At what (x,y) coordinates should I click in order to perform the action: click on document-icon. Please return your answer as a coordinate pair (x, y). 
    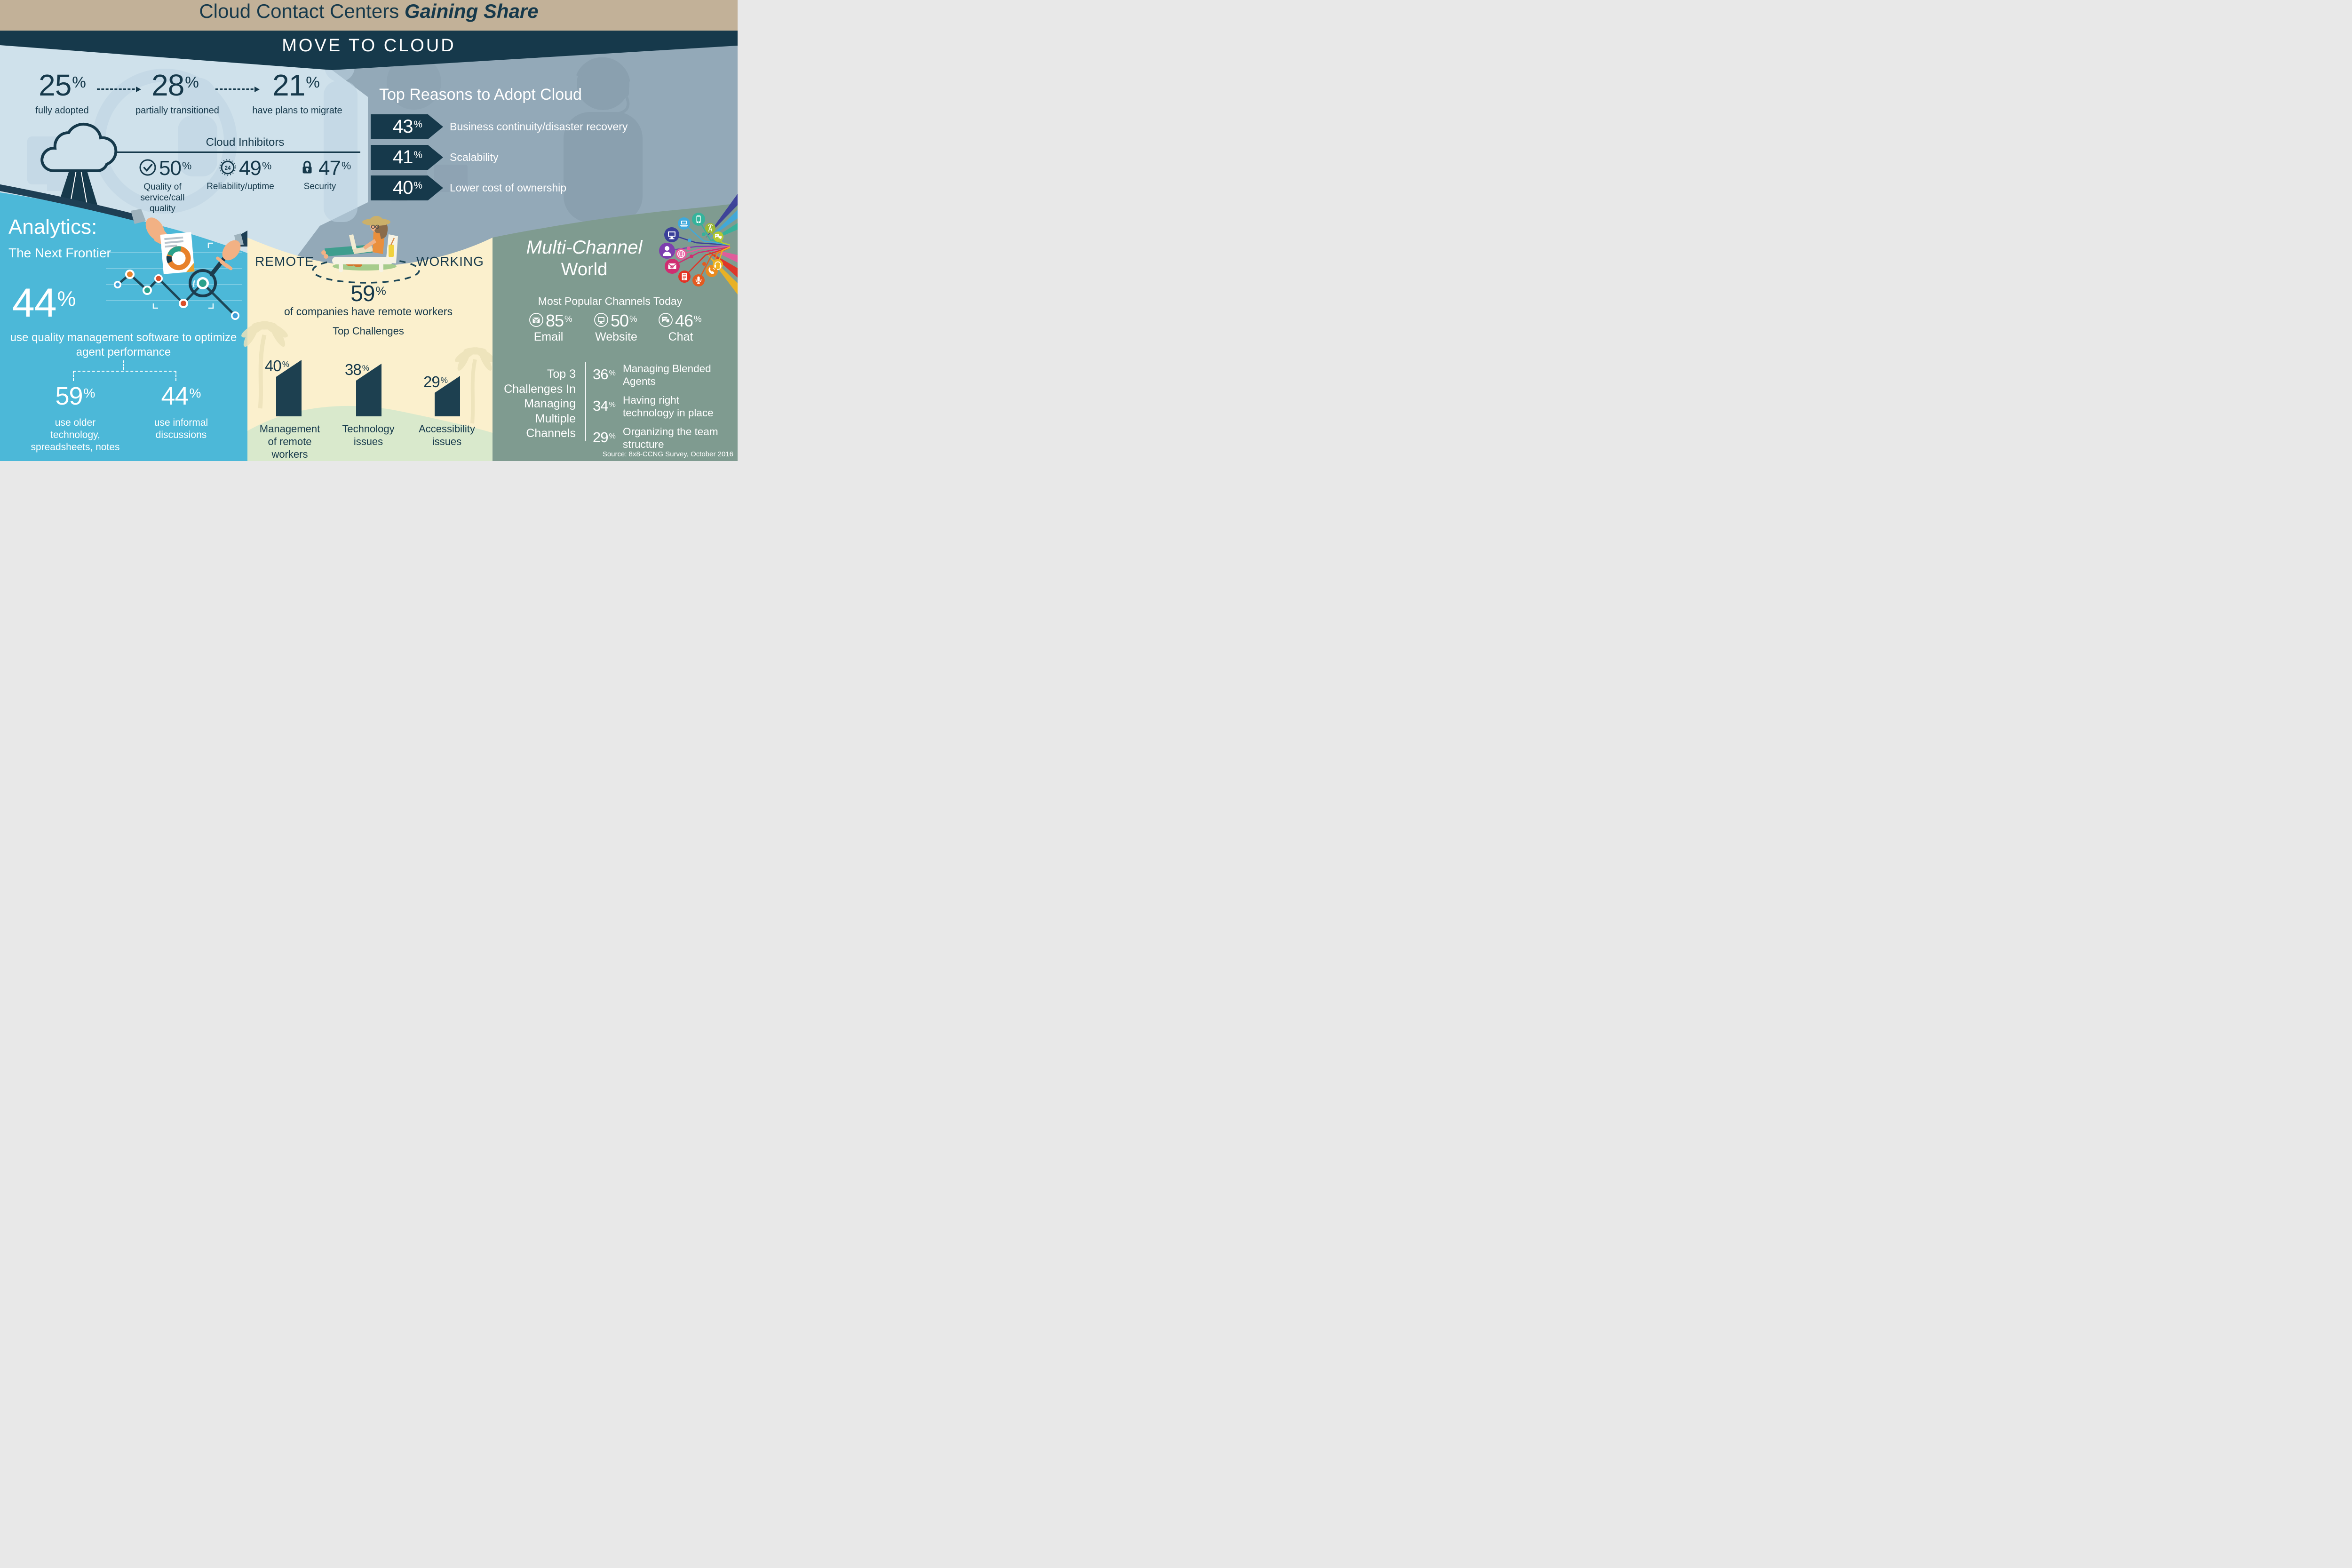
    Looking at the image, I should click on (177, 253).